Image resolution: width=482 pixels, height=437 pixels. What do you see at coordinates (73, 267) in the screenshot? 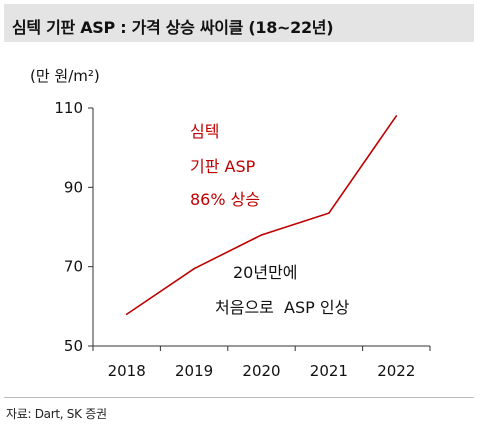
I see `y-tick-label: 70` at bounding box center [73, 267].